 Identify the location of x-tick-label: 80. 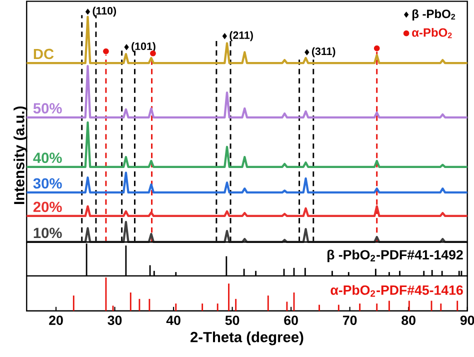
(409, 321).